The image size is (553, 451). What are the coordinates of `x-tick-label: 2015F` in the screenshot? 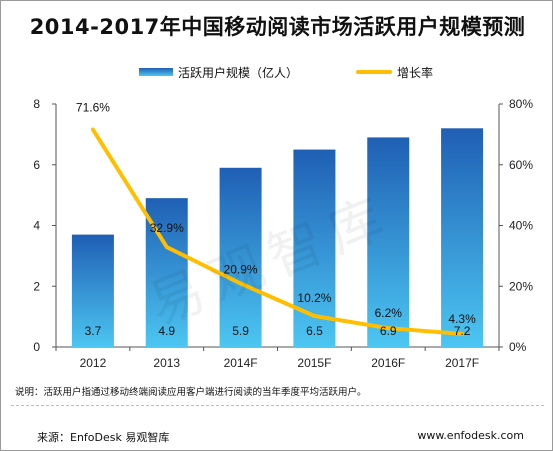 It's located at (314, 363).